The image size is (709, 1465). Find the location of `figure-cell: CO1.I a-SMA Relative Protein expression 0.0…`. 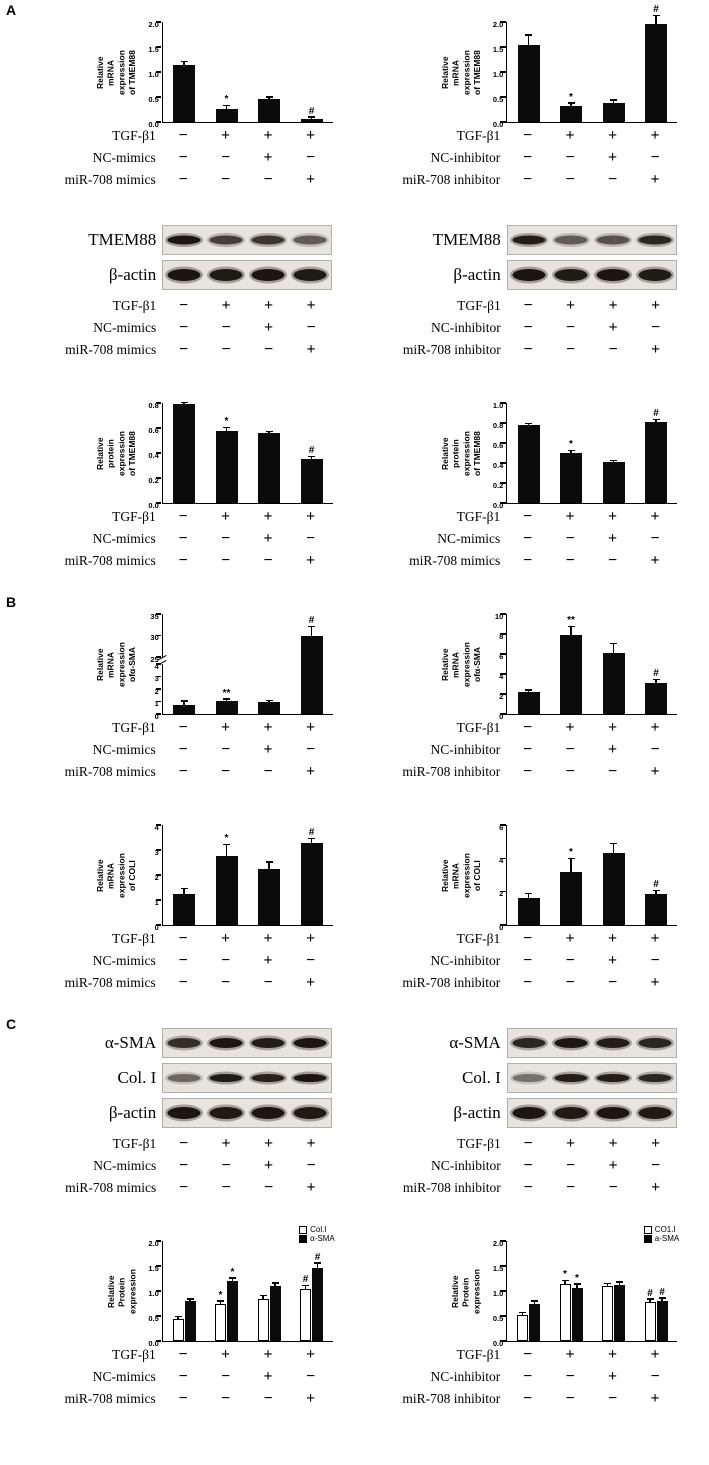

figure-cell: CO1.I a-SMA Relative Protein expression 0.0… is located at coordinates (537, 1317).